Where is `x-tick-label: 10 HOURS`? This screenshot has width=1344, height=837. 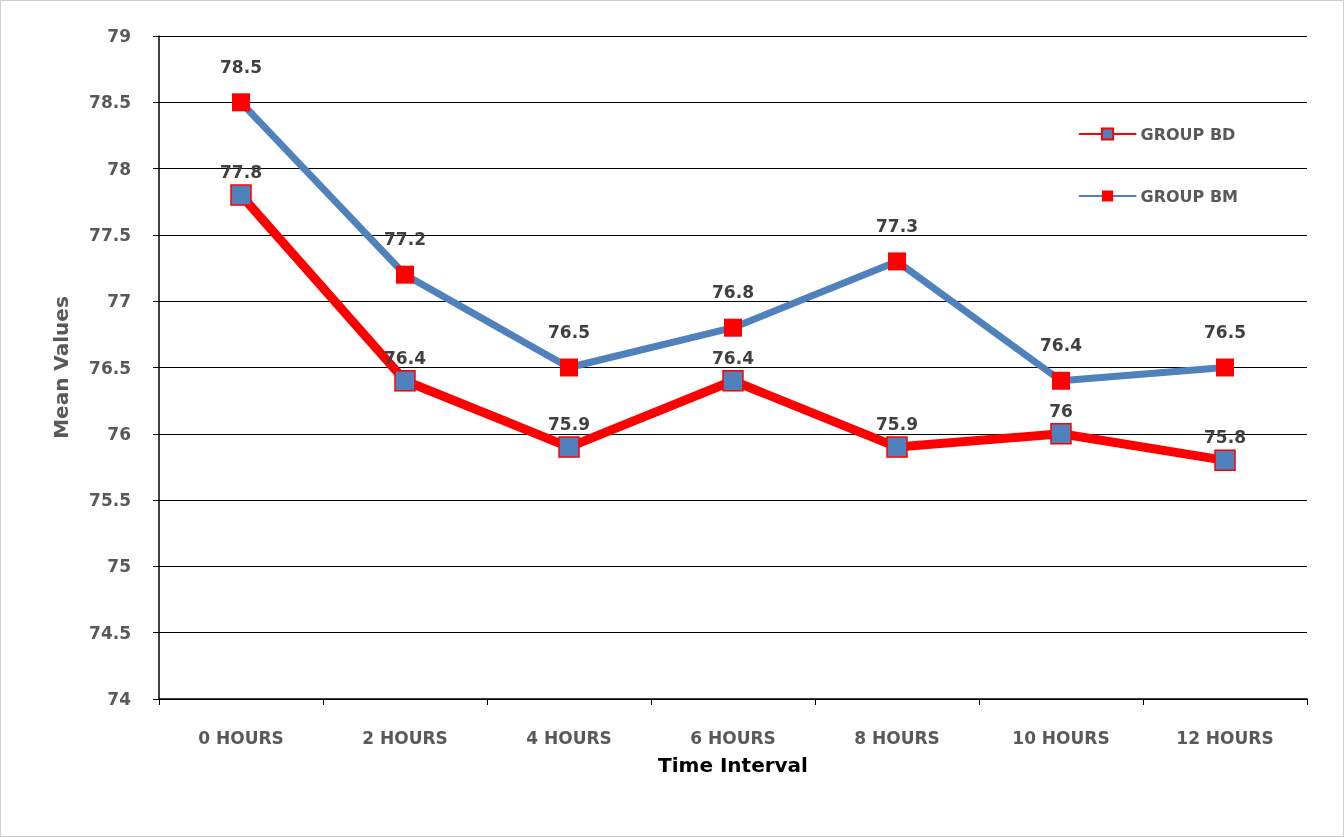 x-tick-label: 10 HOURS is located at coordinates (1061, 737).